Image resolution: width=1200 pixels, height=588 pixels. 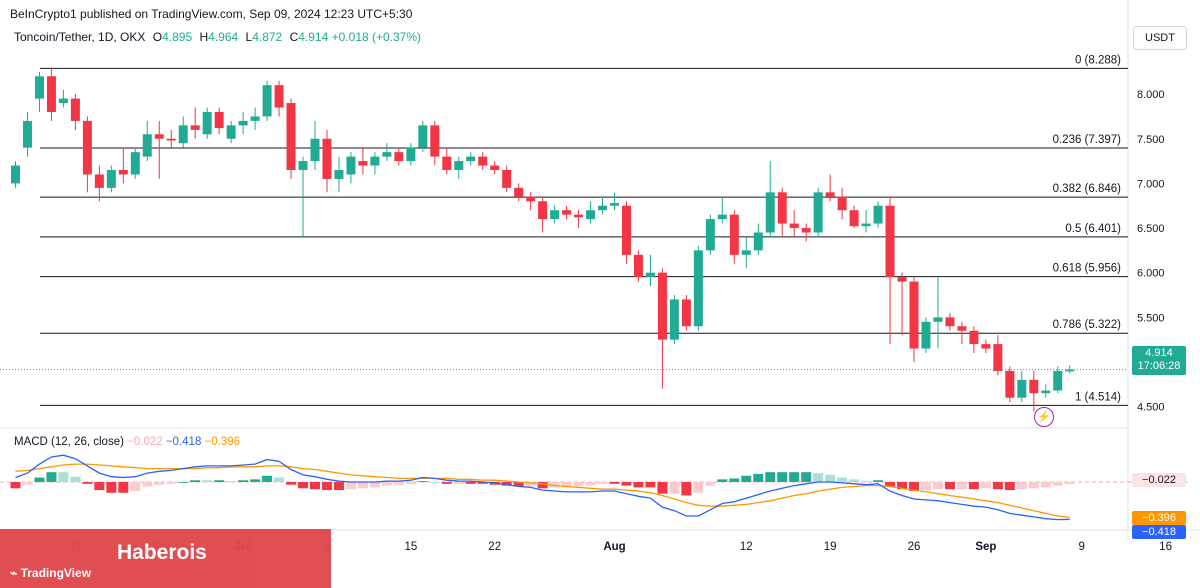 What do you see at coordinates (50, 573) in the screenshot?
I see `tradingview-logo: ⌁ TradingView` at bounding box center [50, 573].